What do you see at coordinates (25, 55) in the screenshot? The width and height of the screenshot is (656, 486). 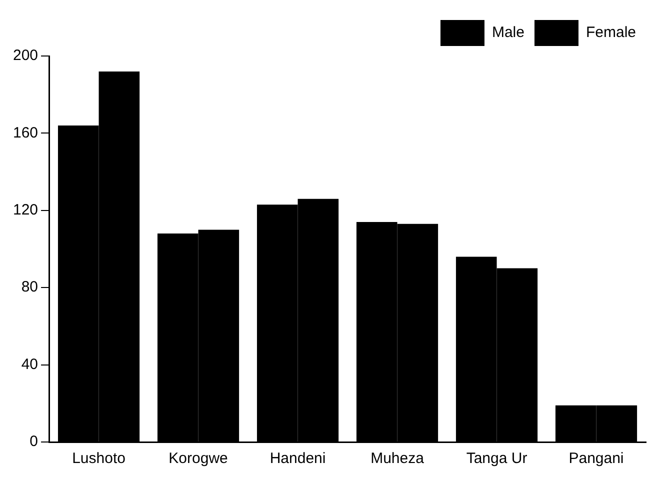 I see `y-tick-label: 200` at bounding box center [25, 55].